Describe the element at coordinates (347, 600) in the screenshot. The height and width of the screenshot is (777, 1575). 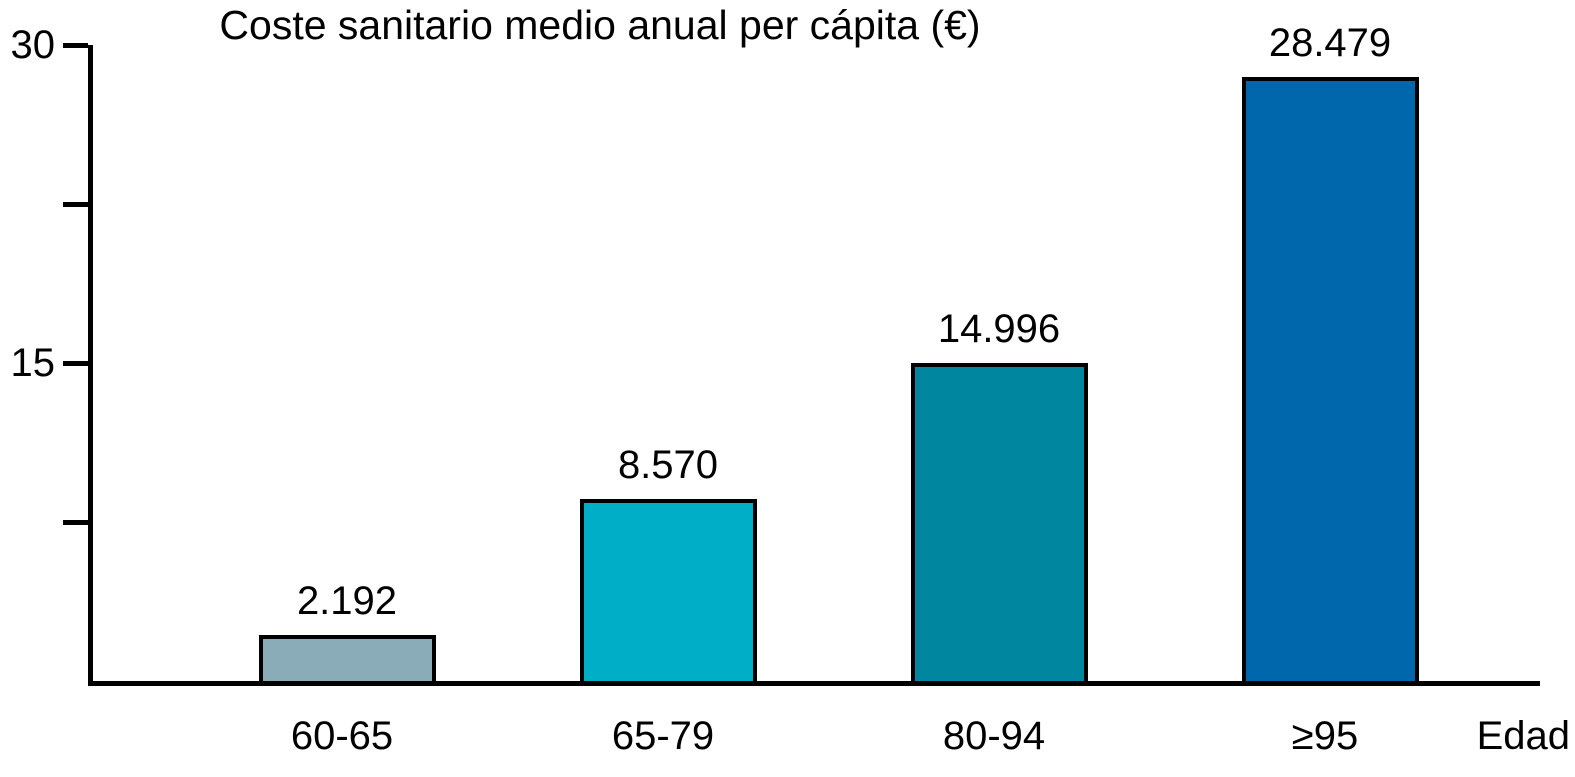
I see `bar-value-label: 2.192` at that location.